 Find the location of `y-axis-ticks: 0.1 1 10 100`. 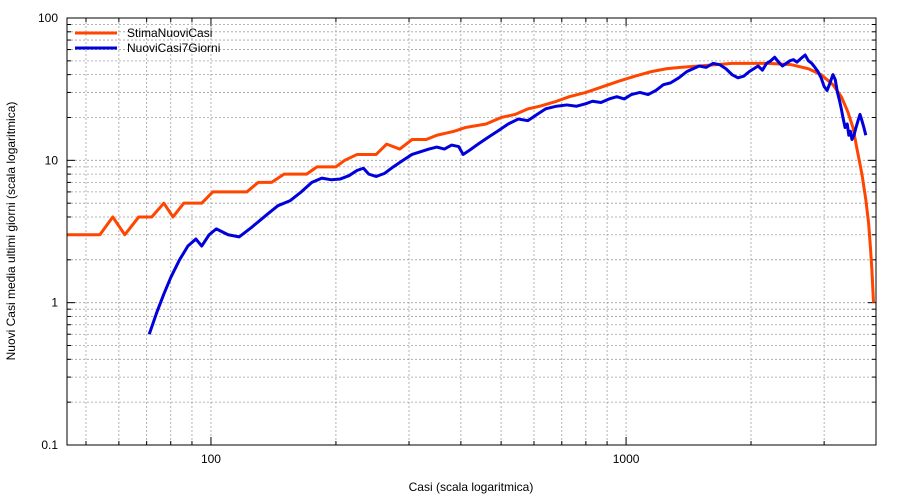

y-axis-ticks: 0.1 1 10 100 is located at coordinates (48, 231).